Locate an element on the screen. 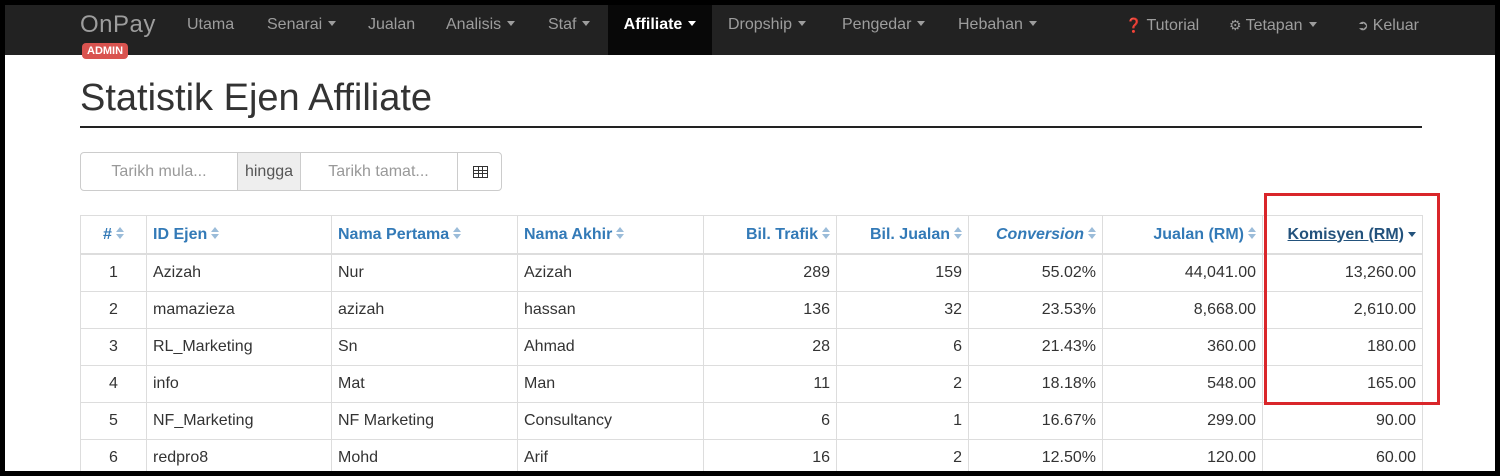 The image size is (1500, 476). column-header-nama-pertama: Nama Pertama is located at coordinates (424, 235).